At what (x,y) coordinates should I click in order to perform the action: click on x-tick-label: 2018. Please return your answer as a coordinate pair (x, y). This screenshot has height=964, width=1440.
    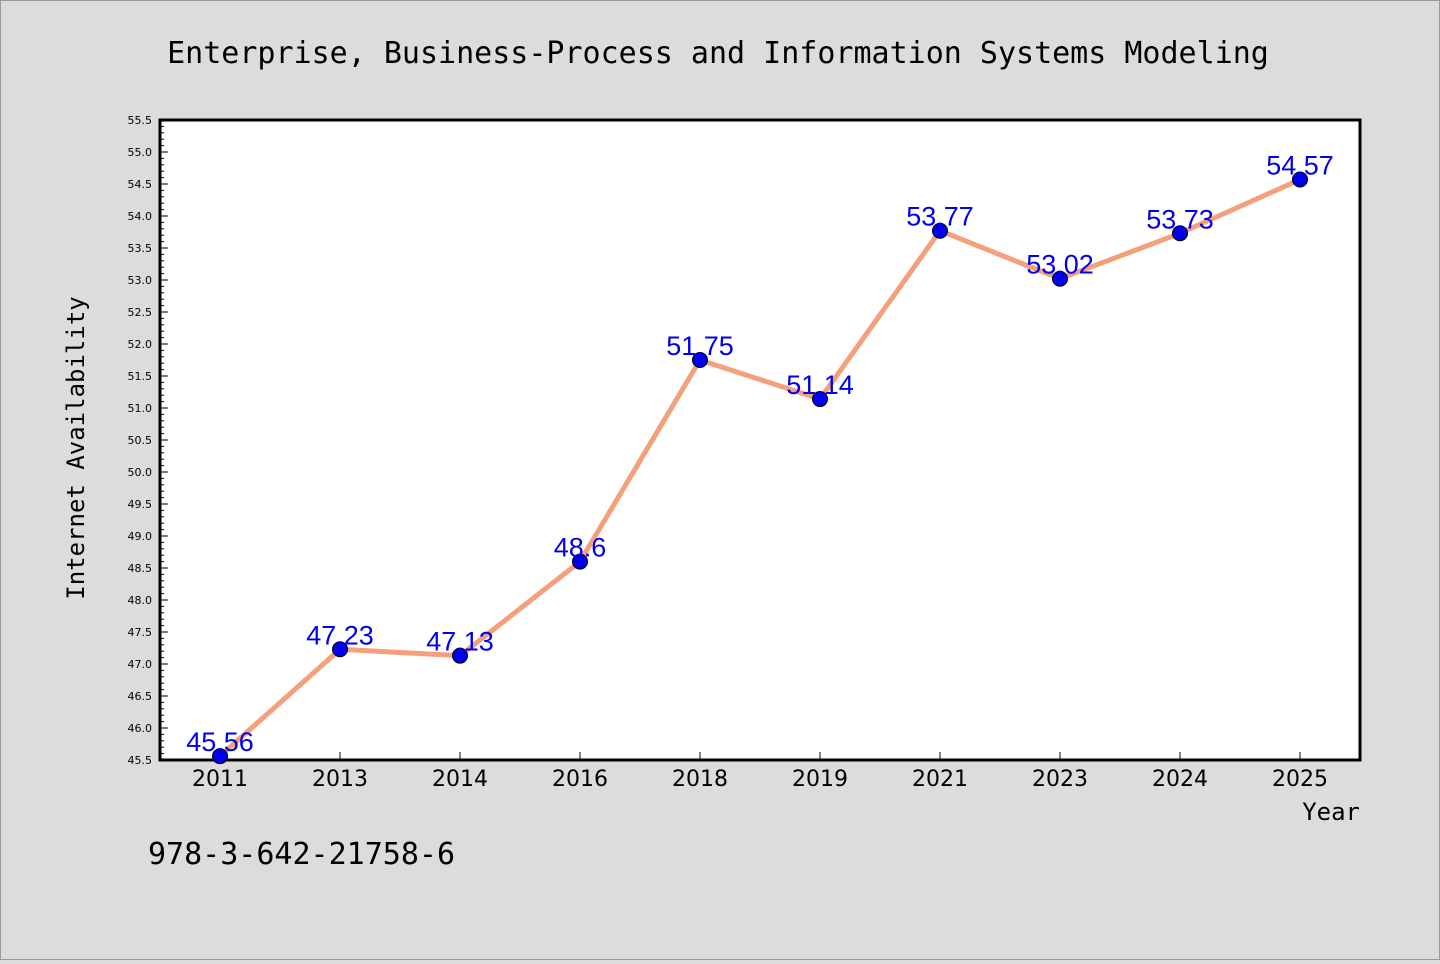
    Looking at the image, I should click on (700, 779).